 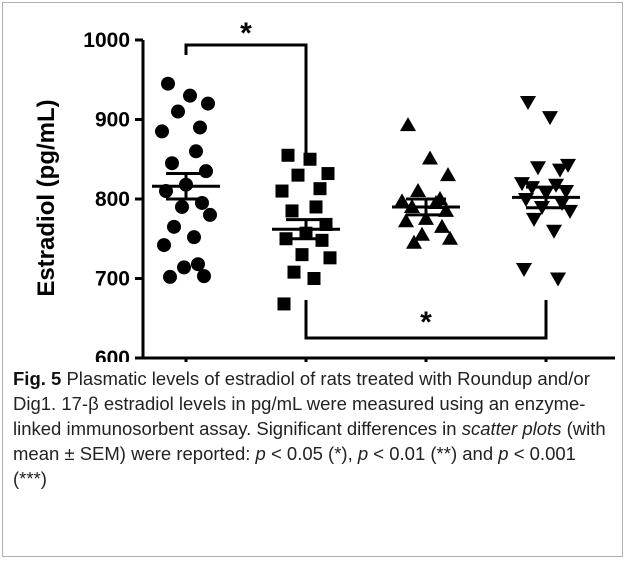 What do you see at coordinates (246, 104) in the screenshot?
I see `significance-bracket-top` at bounding box center [246, 104].